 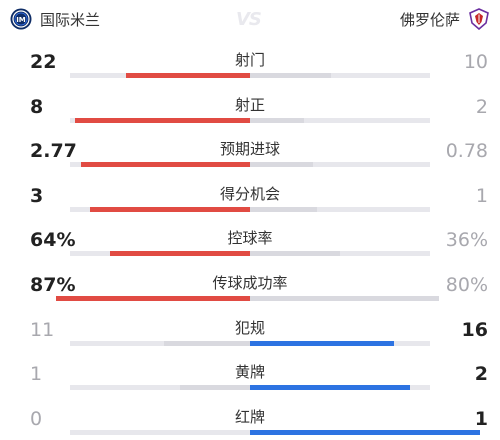 I want to click on away-stat-value: 10, so click(x=475, y=62).